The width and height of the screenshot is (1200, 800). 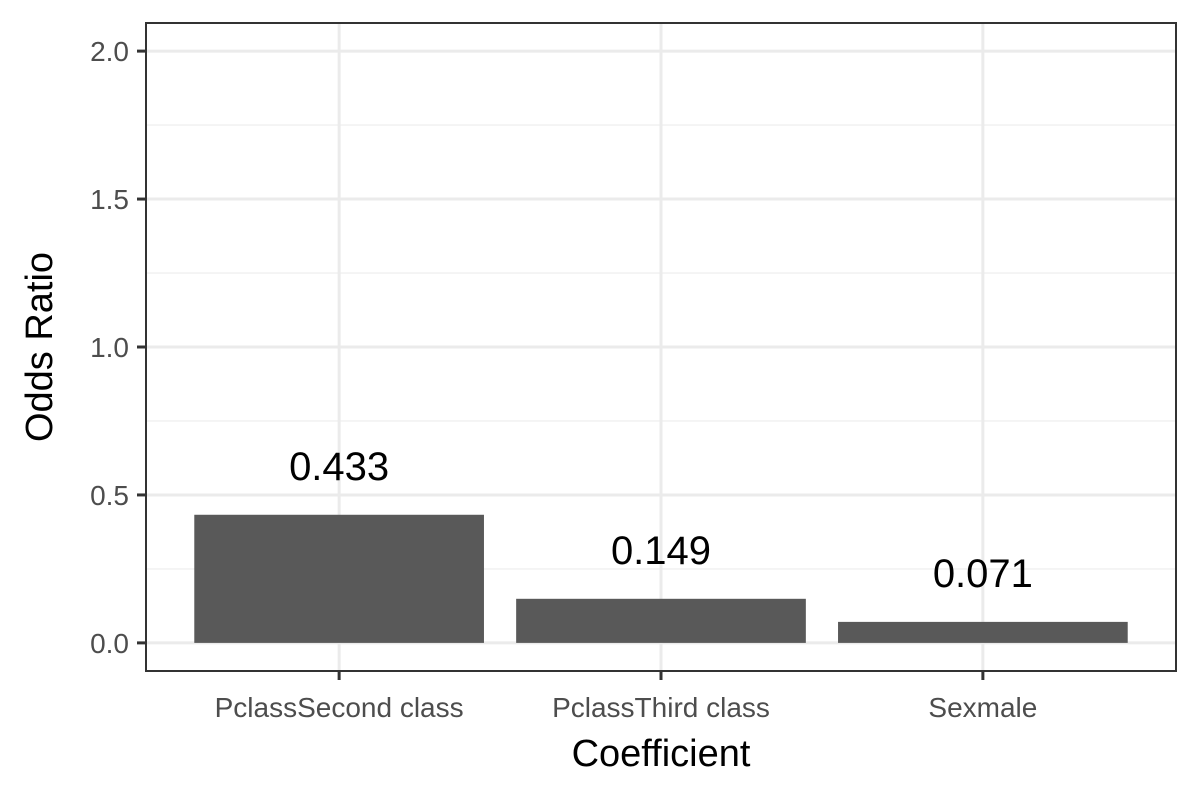 What do you see at coordinates (40, 347) in the screenshot?
I see `y-axis-title: Odds Ratio` at bounding box center [40, 347].